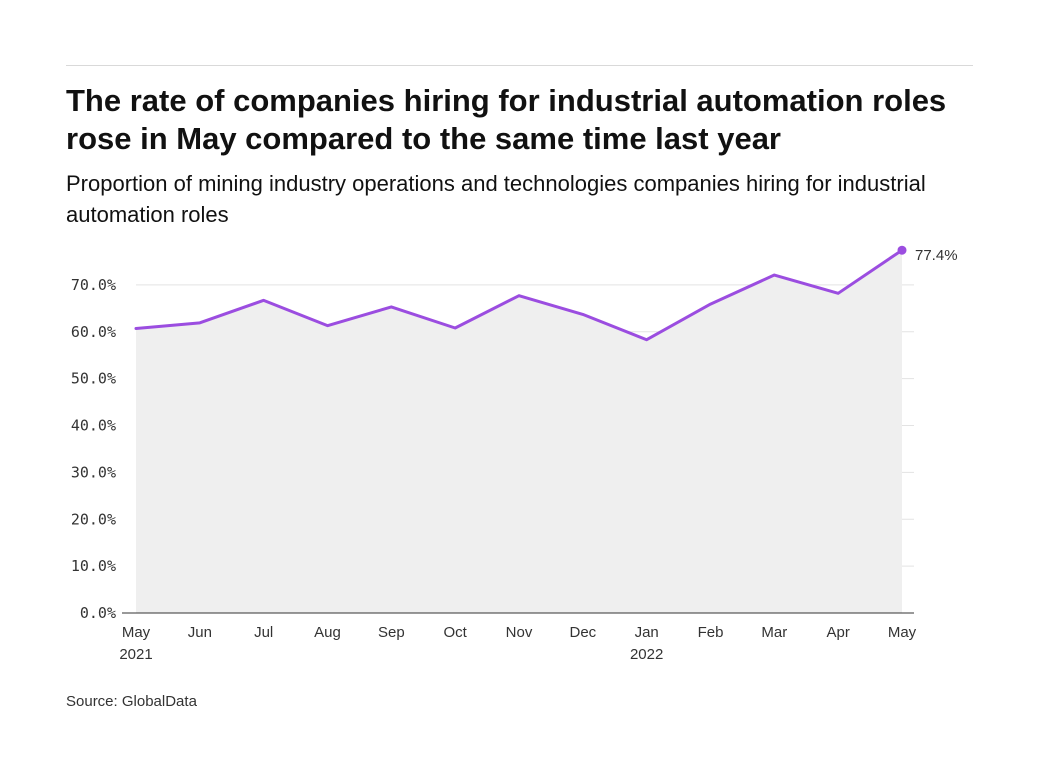 Image resolution: width=1038 pixels, height=778 pixels. I want to click on end-value-label: 77.4%, so click(936, 255).